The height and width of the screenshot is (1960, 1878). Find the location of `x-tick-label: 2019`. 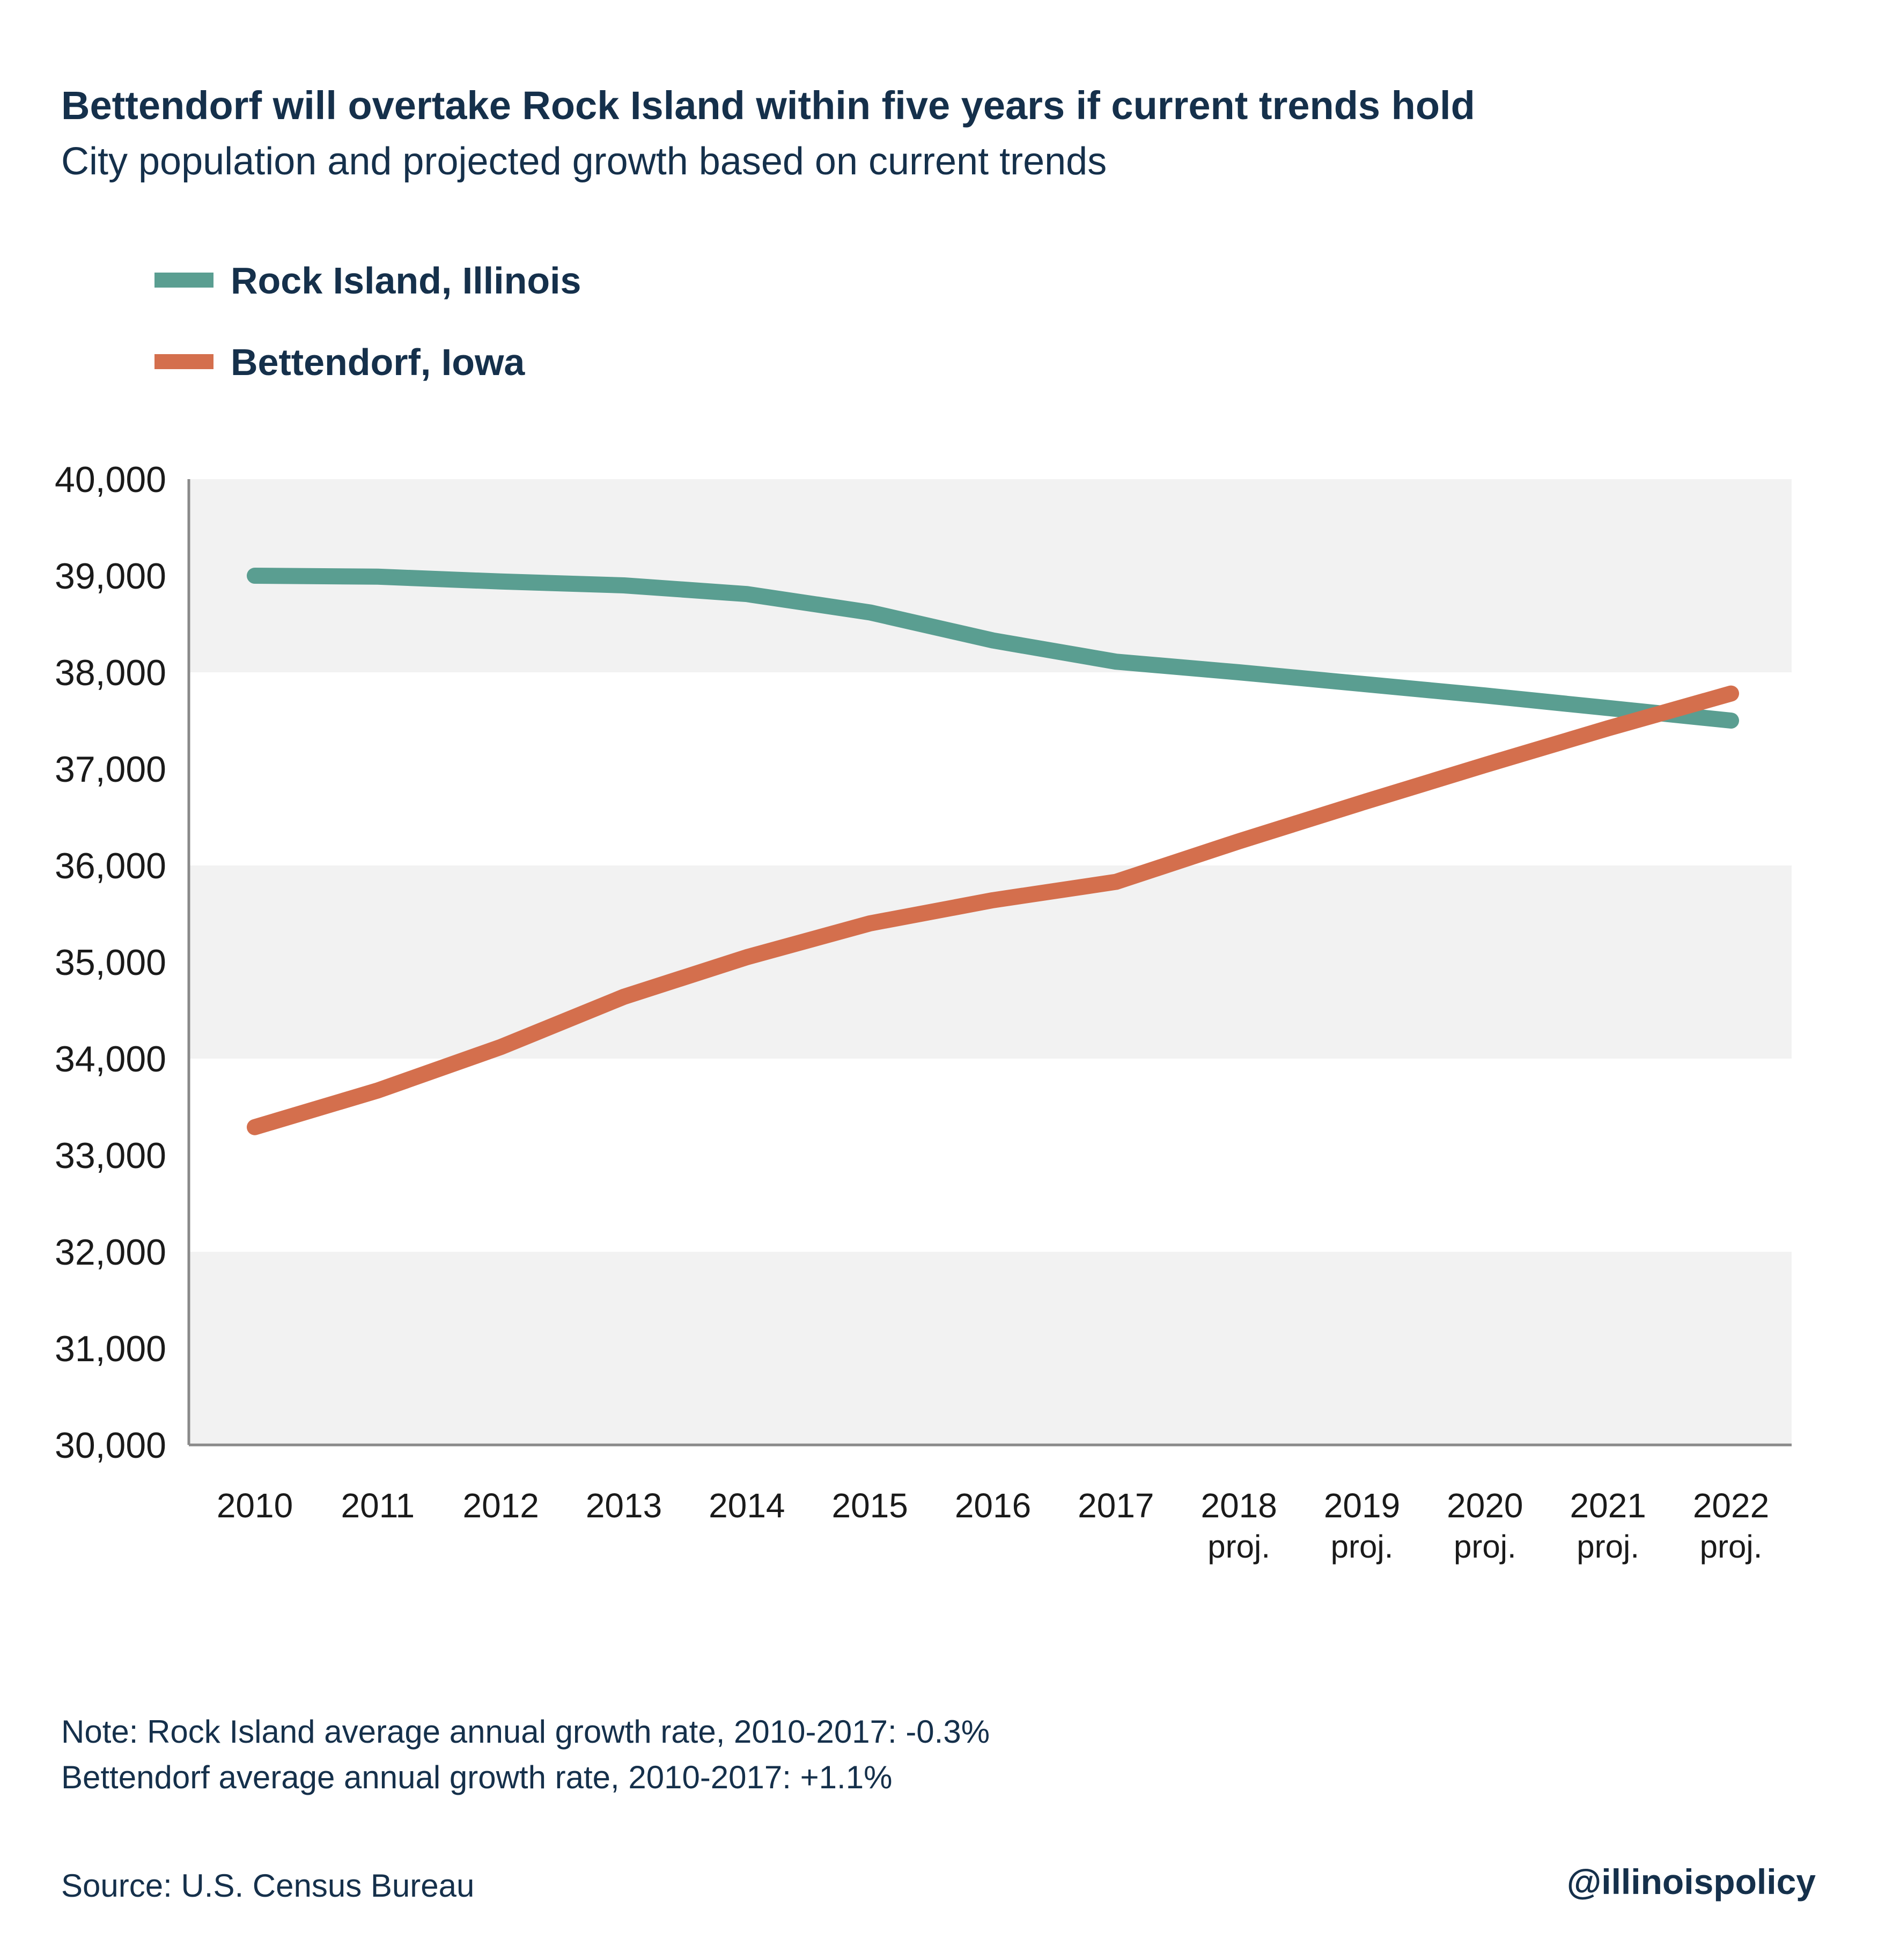

x-tick-label: 2019 is located at coordinates (1362, 1505).